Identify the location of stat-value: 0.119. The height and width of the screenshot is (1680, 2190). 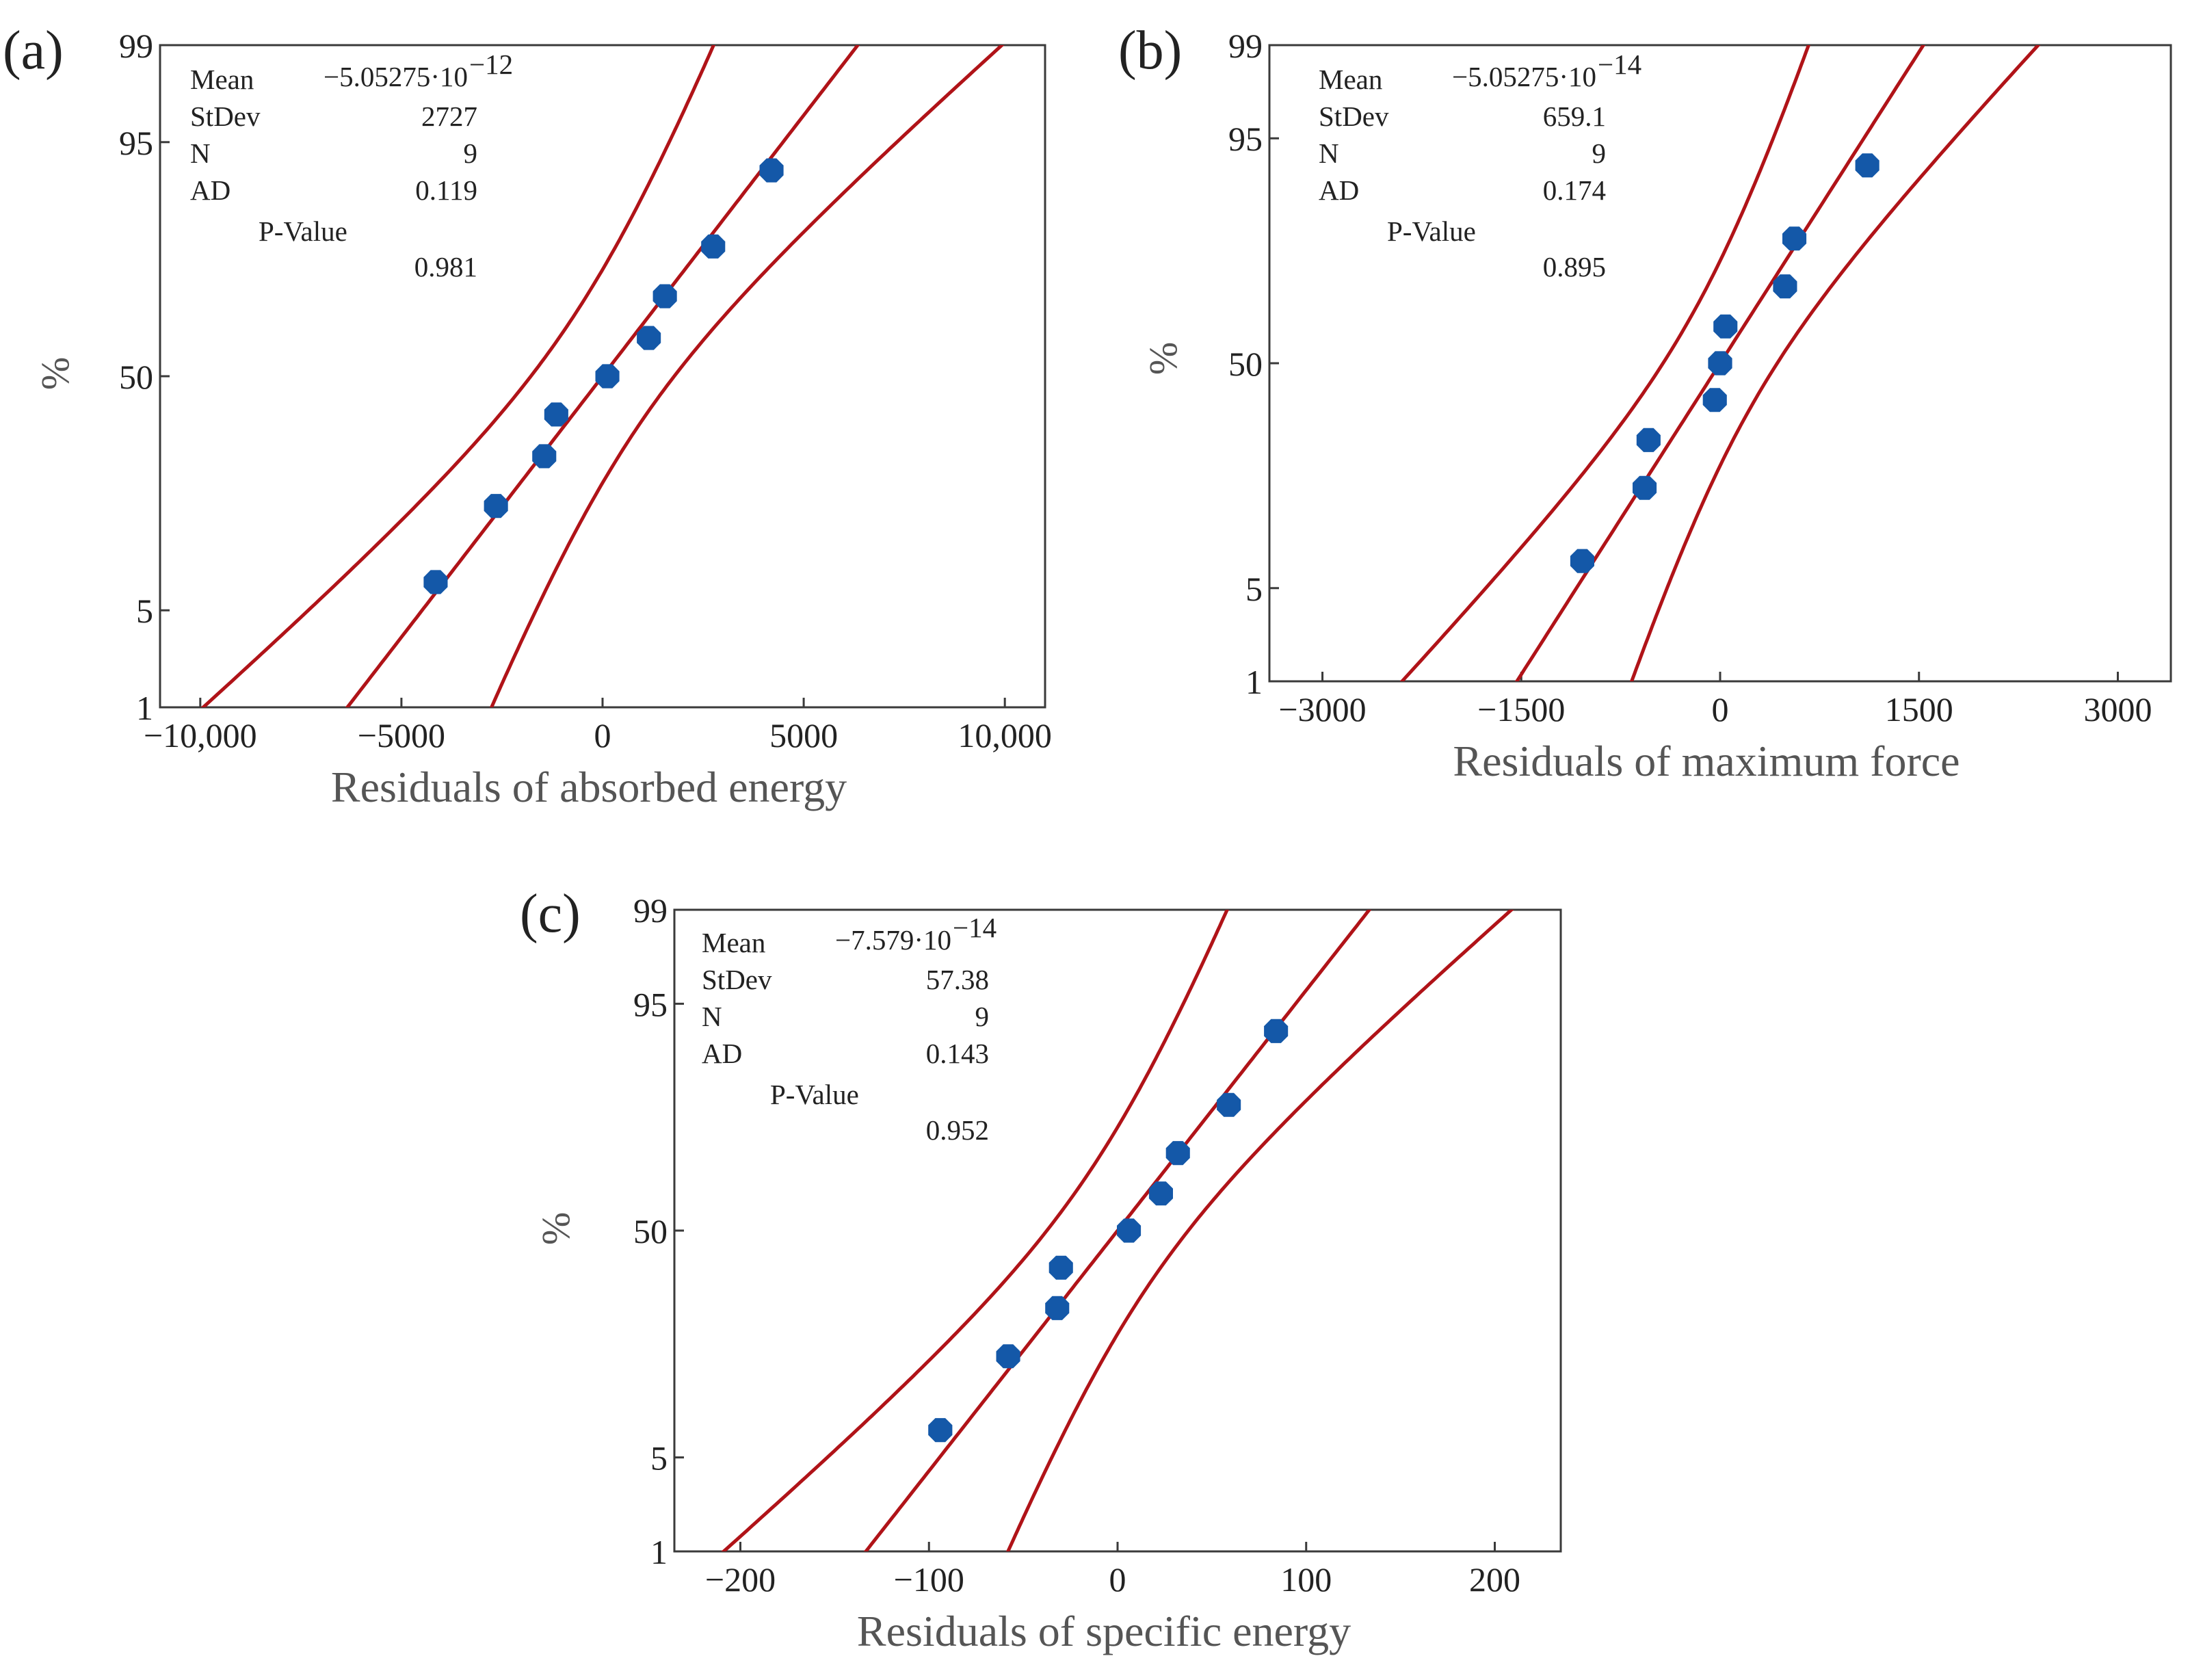
(446, 190).